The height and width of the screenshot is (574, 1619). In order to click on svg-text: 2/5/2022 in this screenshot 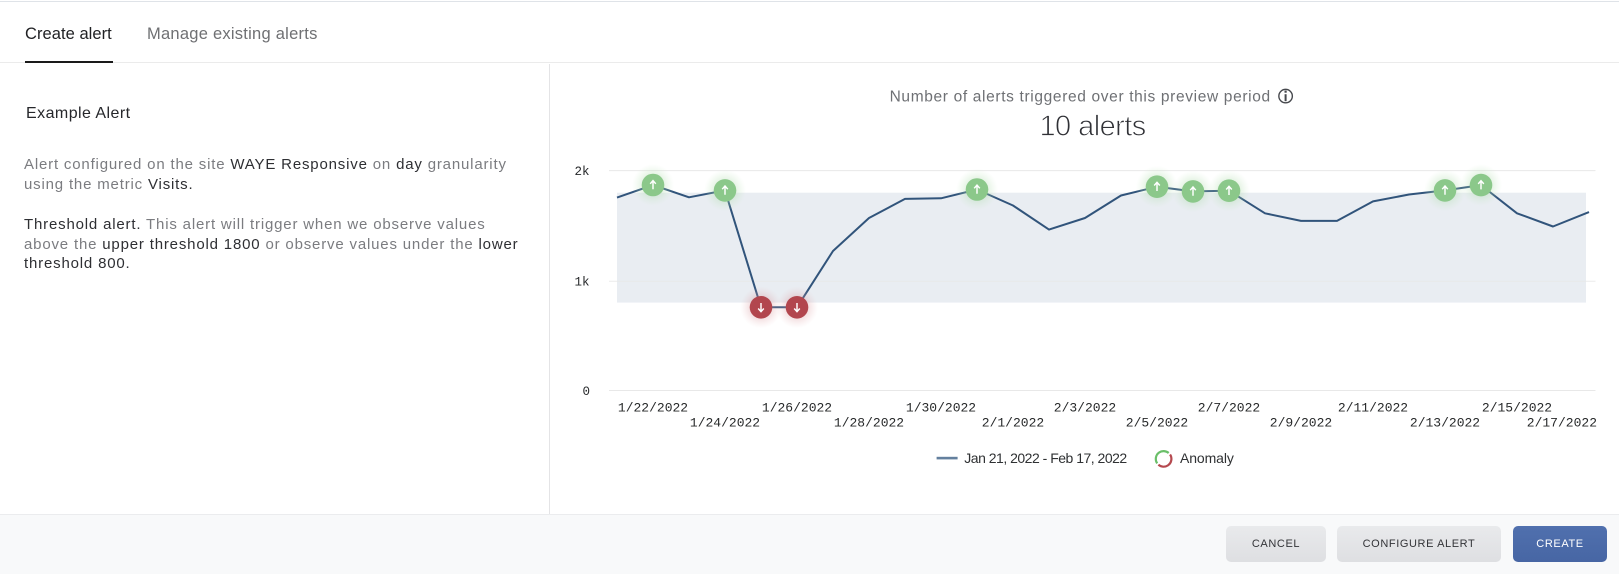, I will do `click(1157, 422)`.